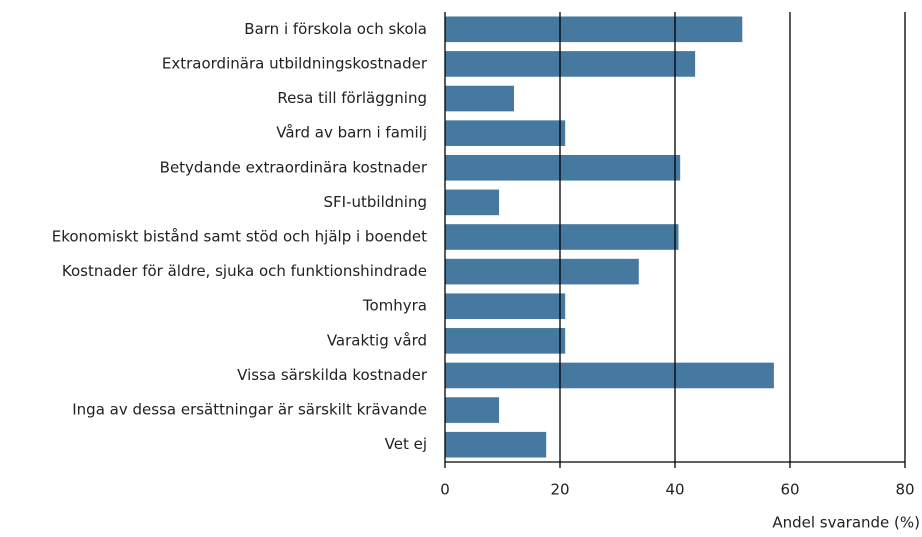 This screenshot has height=537, width=922. Describe the element at coordinates (352, 98) in the screenshot. I see `y-tick-label: Resa till förläggning` at that location.